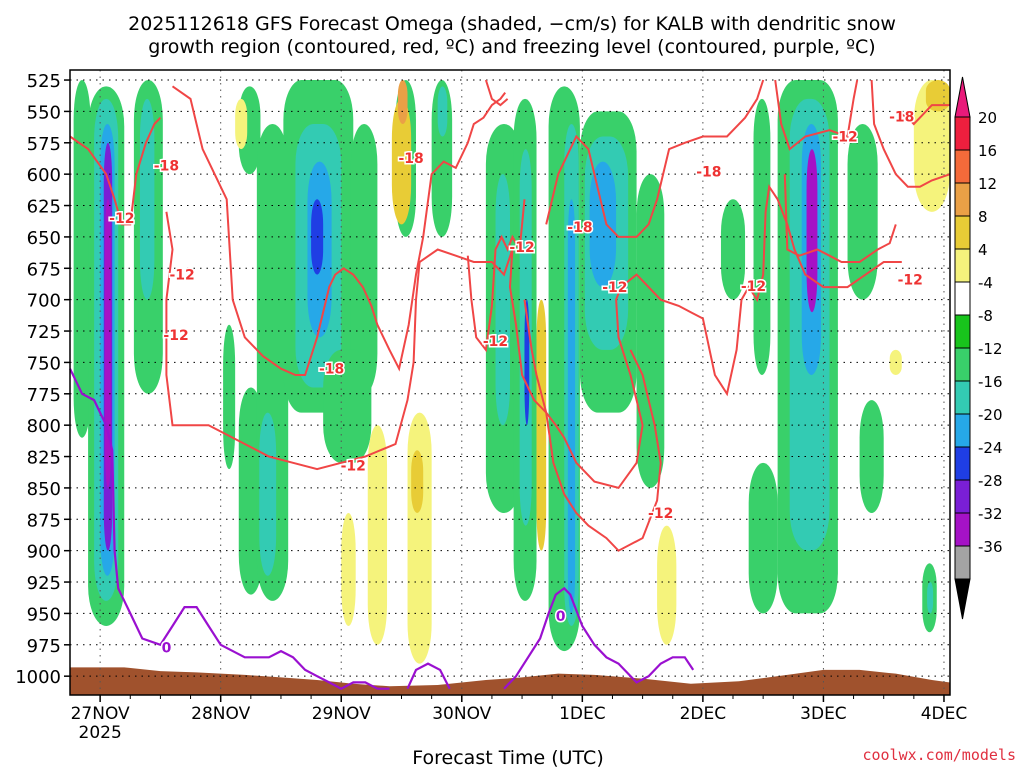  What do you see at coordinates (100, 714) in the screenshot?
I see `x-tick-label: 27NOV` at bounding box center [100, 714].